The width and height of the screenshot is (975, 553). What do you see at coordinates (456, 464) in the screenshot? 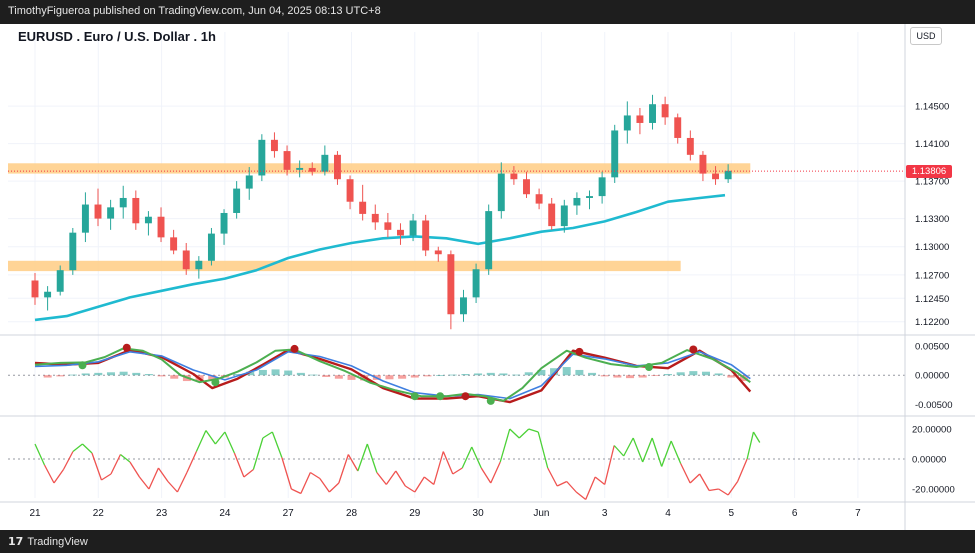
I see `momentum-pane` at bounding box center [456, 464].